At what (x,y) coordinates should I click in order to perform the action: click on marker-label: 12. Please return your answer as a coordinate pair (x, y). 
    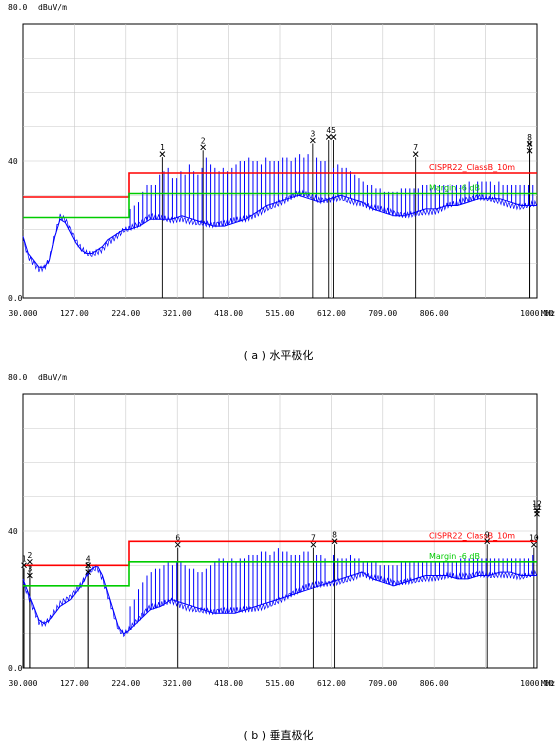
    Looking at the image, I should click on (537, 503).